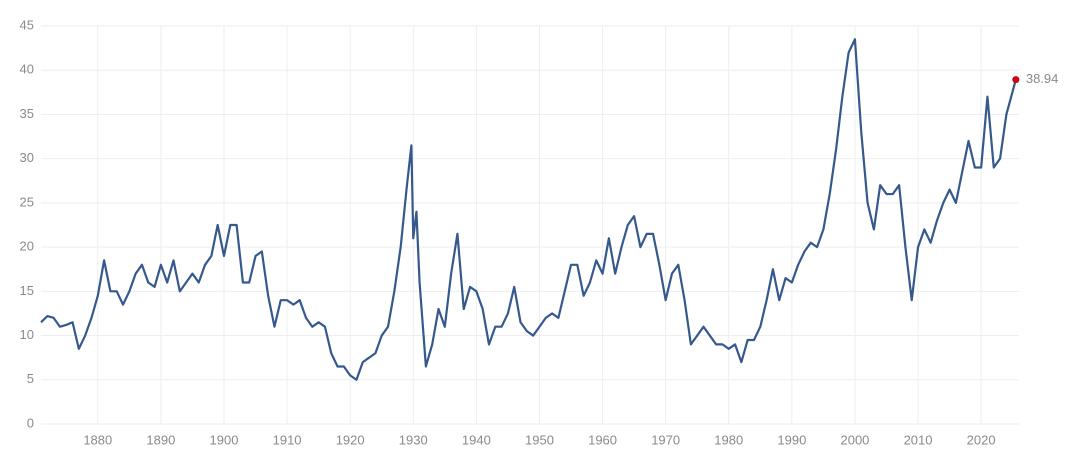 Image resolution: width=1071 pixels, height=457 pixels. Describe the element at coordinates (30, 422) in the screenshot. I see `y-tick-label: 0` at that location.